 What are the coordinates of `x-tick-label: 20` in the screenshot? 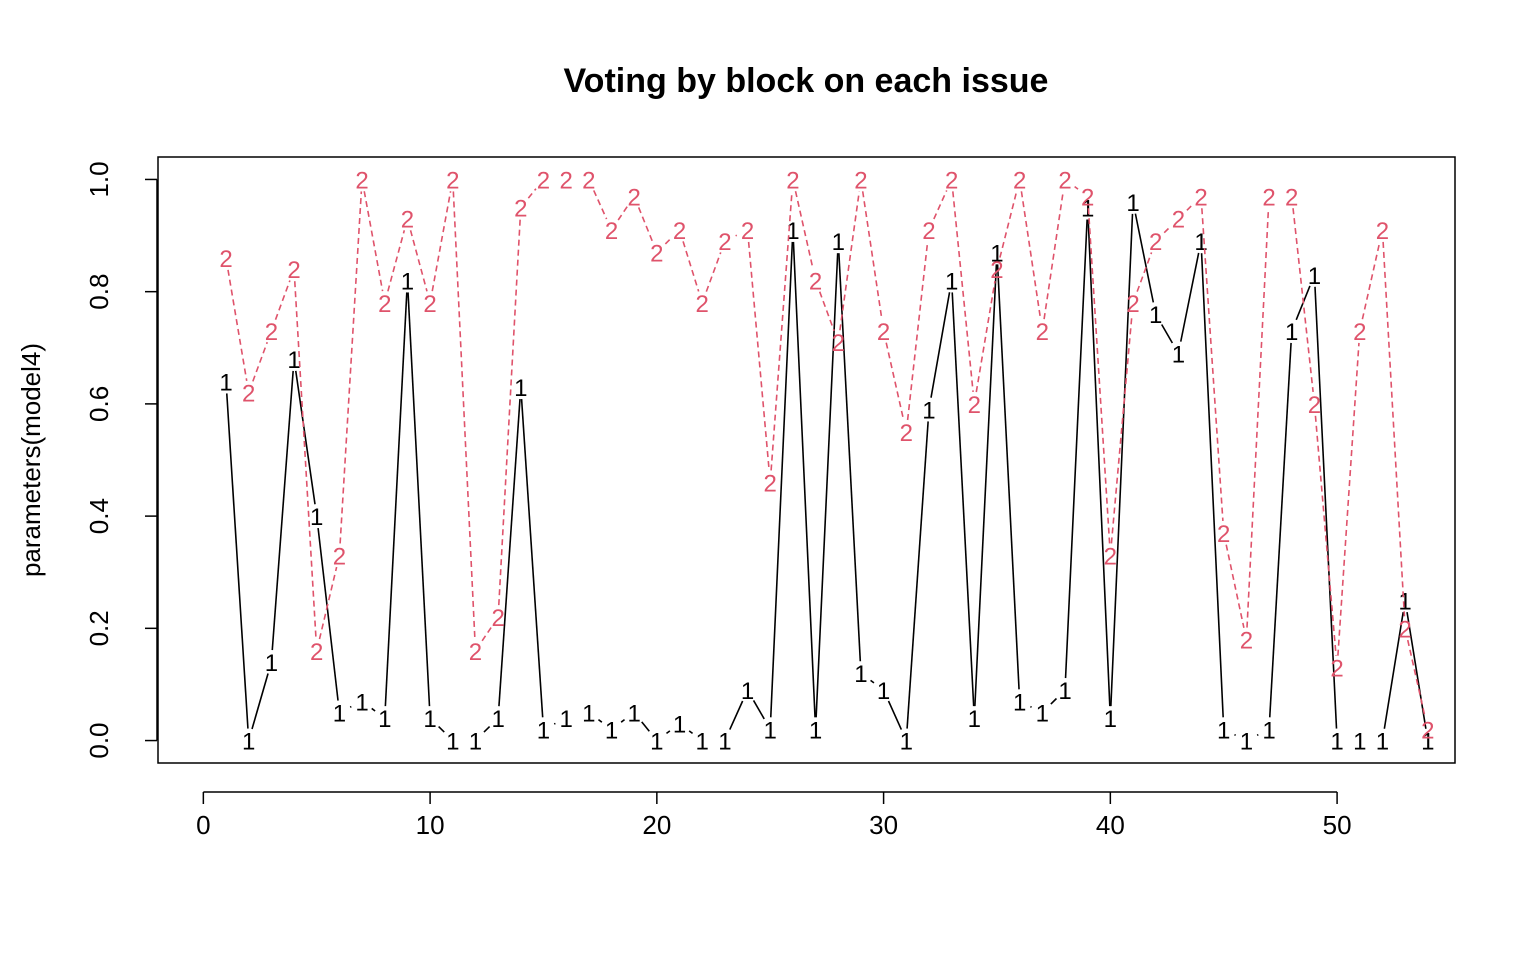 It's located at (656, 825).